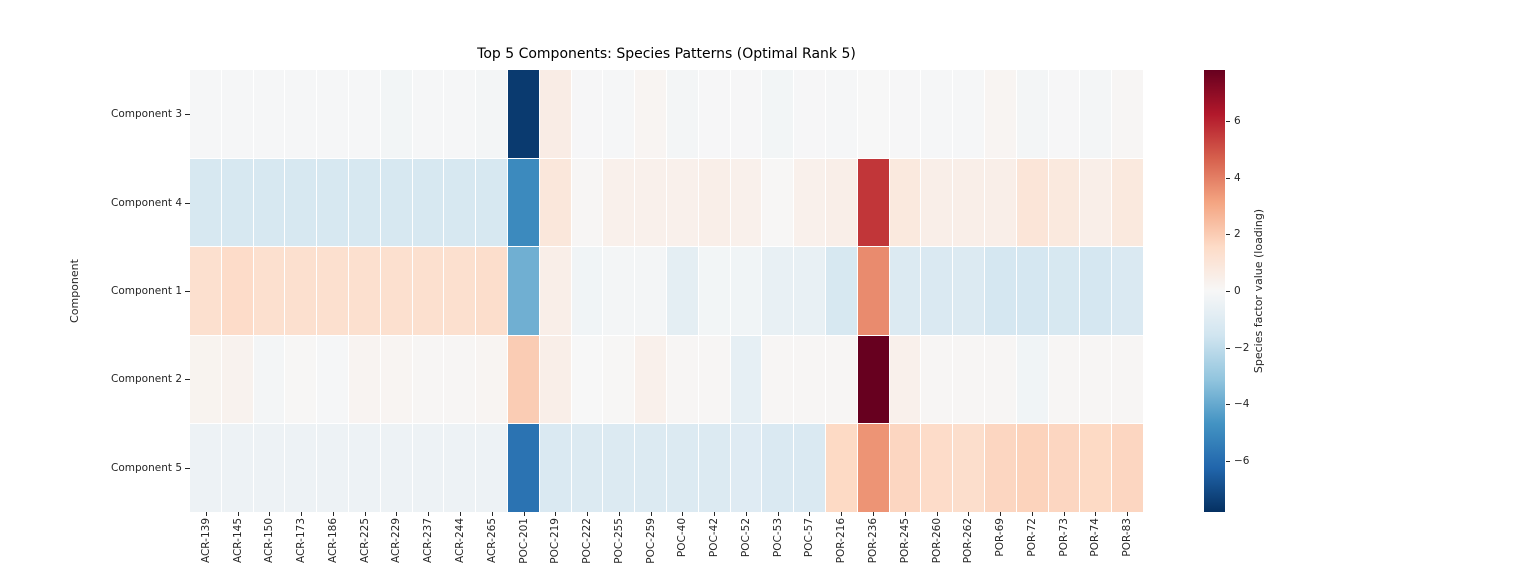 The width and height of the screenshot is (1536, 576). What do you see at coordinates (1000, 537) in the screenshot?
I see `x-tick-label: POR-69` at bounding box center [1000, 537].